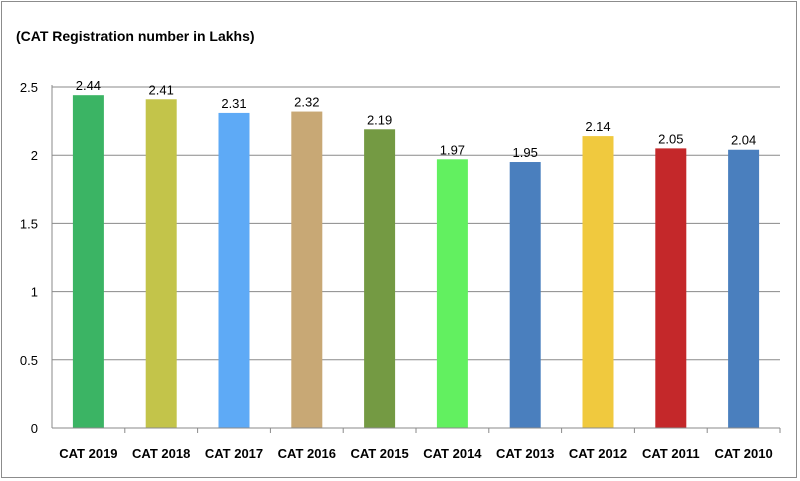 This screenshot has height=481, width=800. I want to click on y-tick-label: 1.5, so click(29, 223).